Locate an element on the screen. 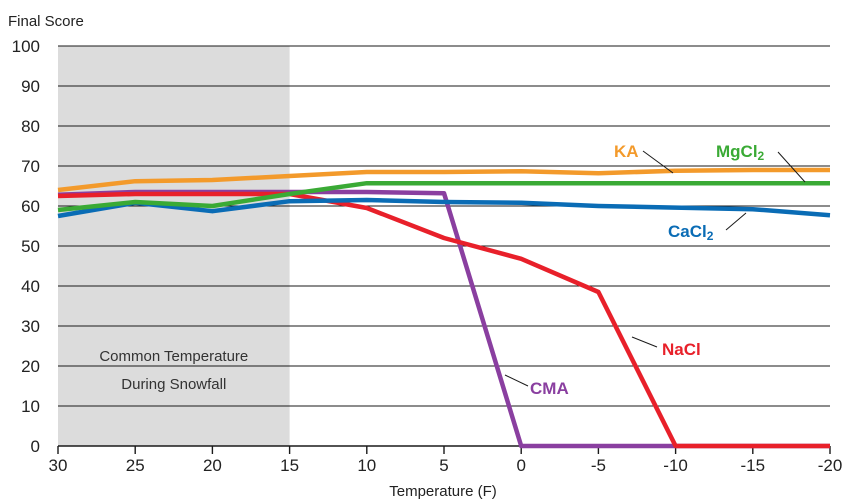 This screenshot has height=502, width=842. x-tick--20: -20 is located at coordinates (830, 465).